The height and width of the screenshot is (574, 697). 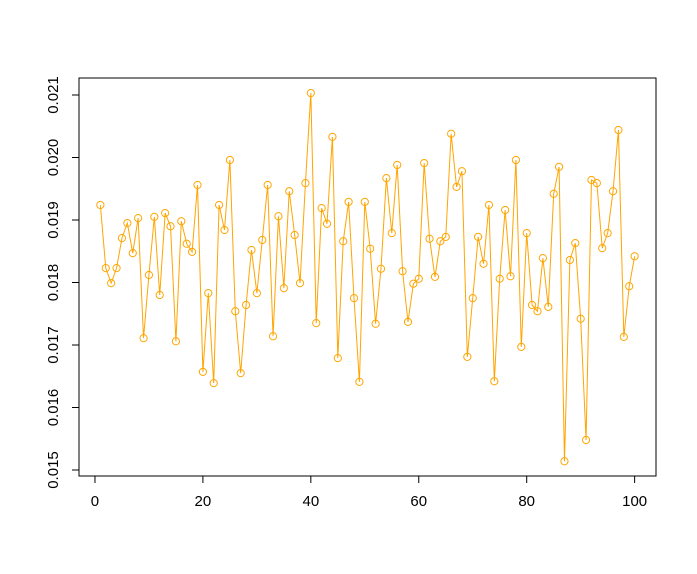 What do you see at coordinates (310, 501) in the screenshot?
I see `x-tick-label: 40` at bounding box center [310, 501].